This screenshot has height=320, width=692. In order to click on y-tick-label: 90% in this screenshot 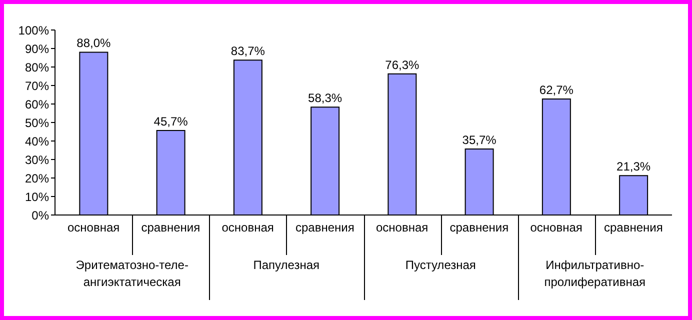, I will do `click(37, 49)`.